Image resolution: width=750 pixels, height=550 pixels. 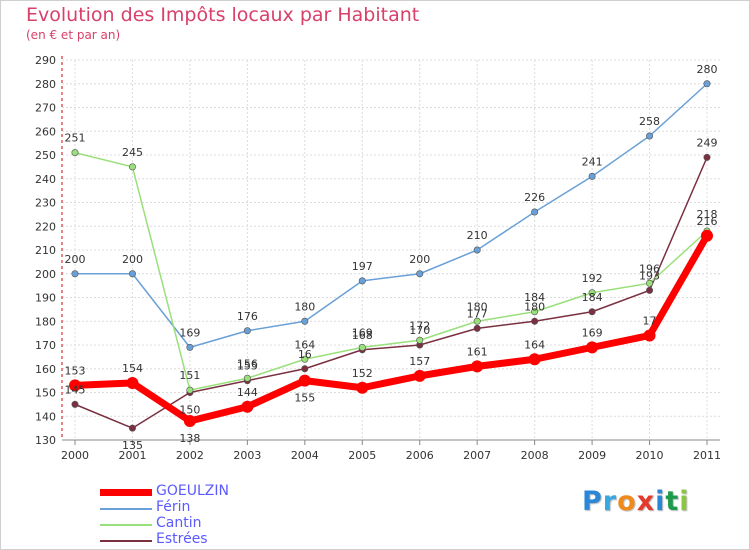 I want to click on x-tick-label: 2000, so click(x=75, y=455).